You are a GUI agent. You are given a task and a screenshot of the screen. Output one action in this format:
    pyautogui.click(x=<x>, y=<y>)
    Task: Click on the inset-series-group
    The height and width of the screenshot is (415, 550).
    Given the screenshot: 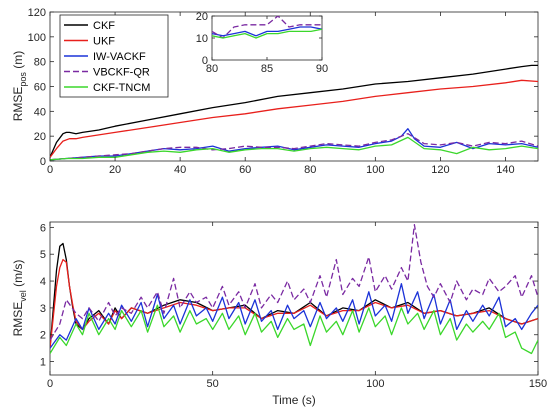 What is the action you would take?
    pyautogui.click(x=267, y=27)
    